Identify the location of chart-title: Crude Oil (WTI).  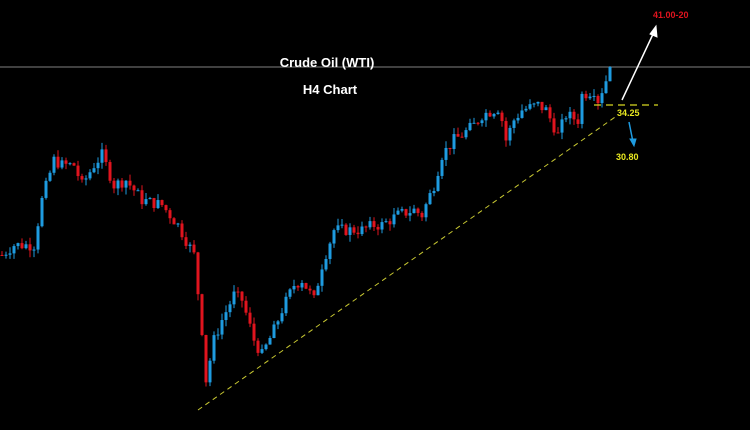
(327, 62).